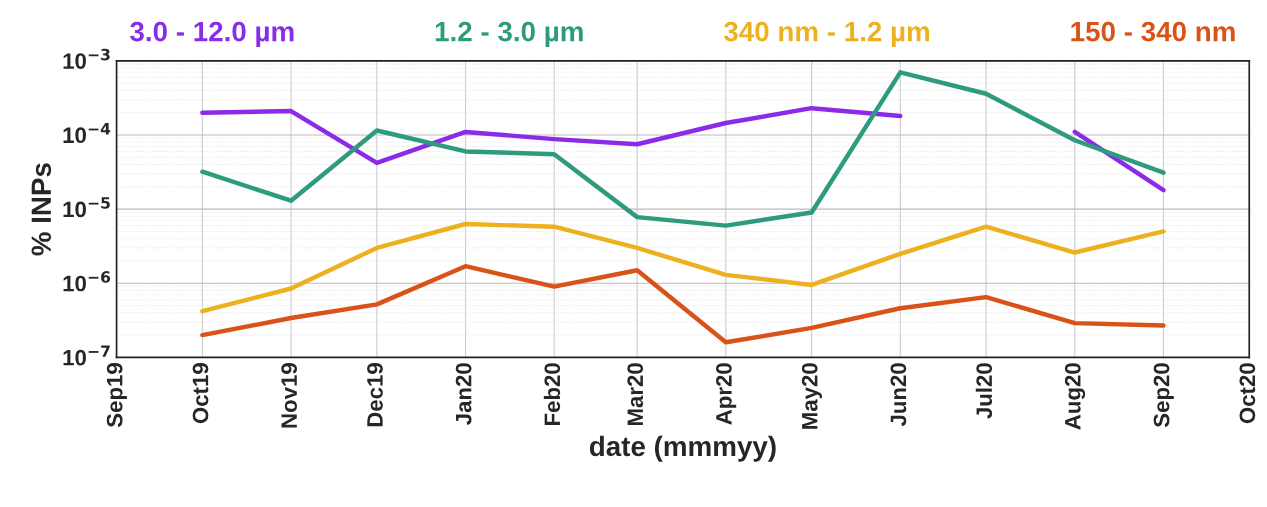  Describe the element at coordinates (635, 394) in the screenshot. I see `x-tick-label: Mar20` at that location.